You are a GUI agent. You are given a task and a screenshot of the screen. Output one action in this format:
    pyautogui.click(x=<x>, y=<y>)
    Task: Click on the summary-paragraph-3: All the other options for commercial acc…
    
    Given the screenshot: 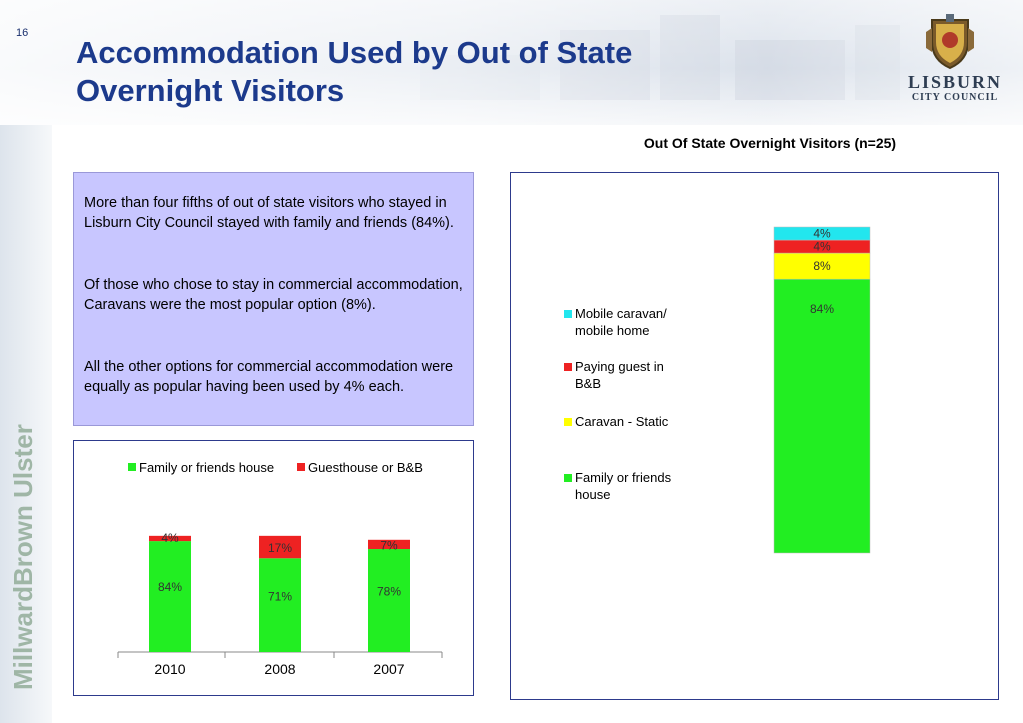 What is the action you would take?
    pyautogui.click(x=269, y=377)
    